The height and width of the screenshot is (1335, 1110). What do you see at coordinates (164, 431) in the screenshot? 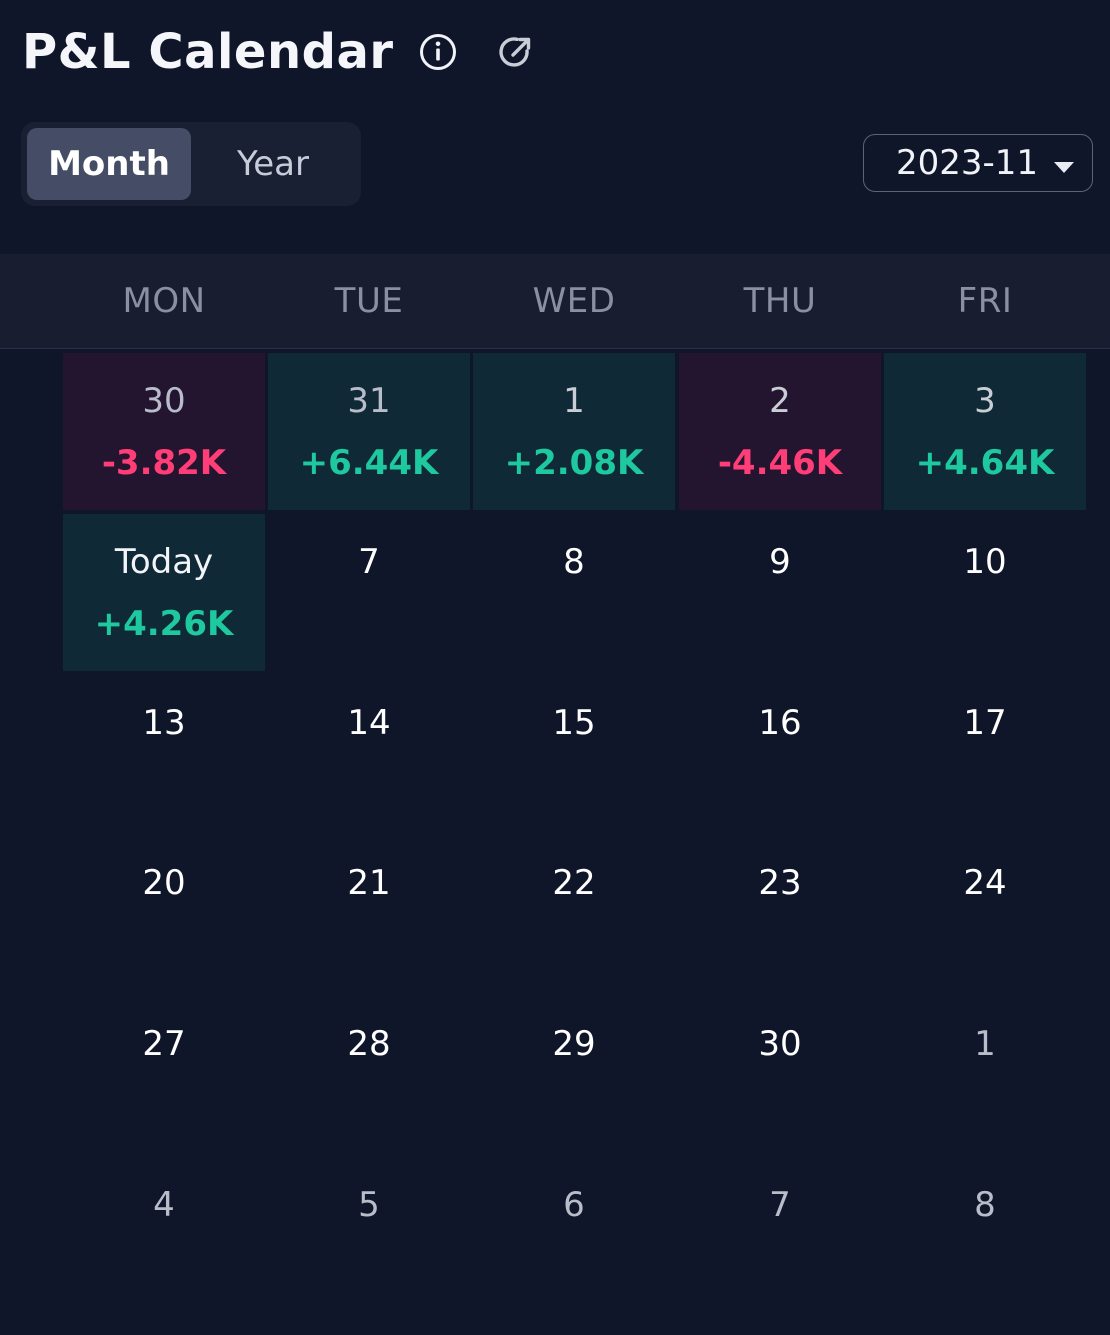
I see `calendar-day: 30 -3.82K` at bounding box center [164, 431].